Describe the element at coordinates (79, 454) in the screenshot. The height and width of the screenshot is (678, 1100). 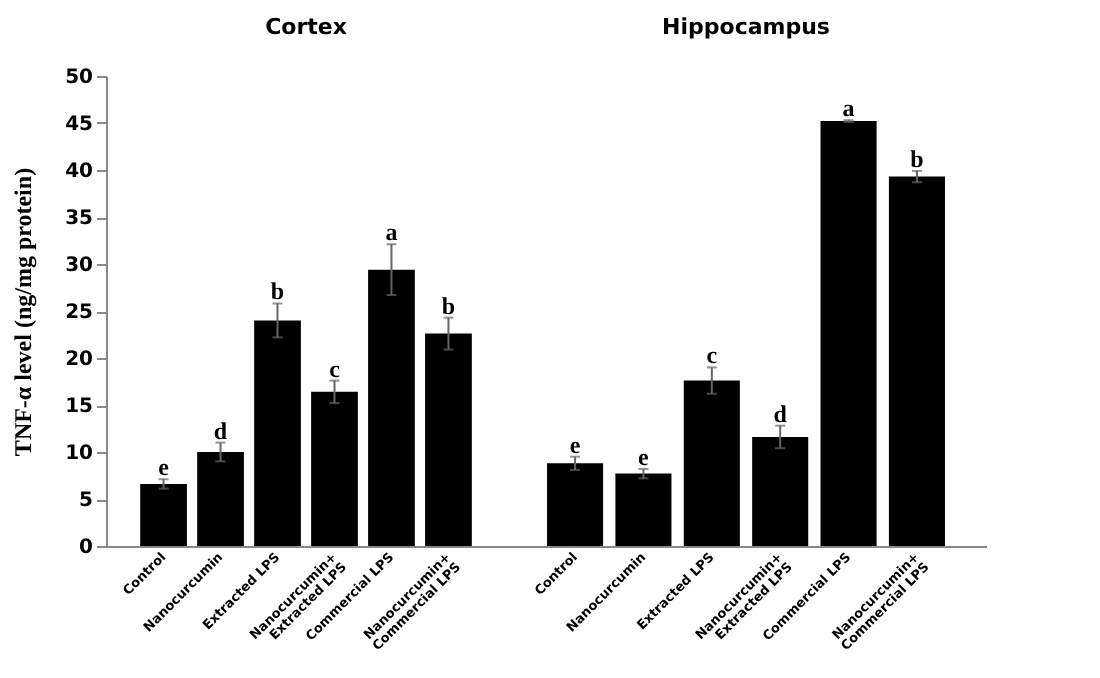
I see `y-tick-label: 10` at that location.